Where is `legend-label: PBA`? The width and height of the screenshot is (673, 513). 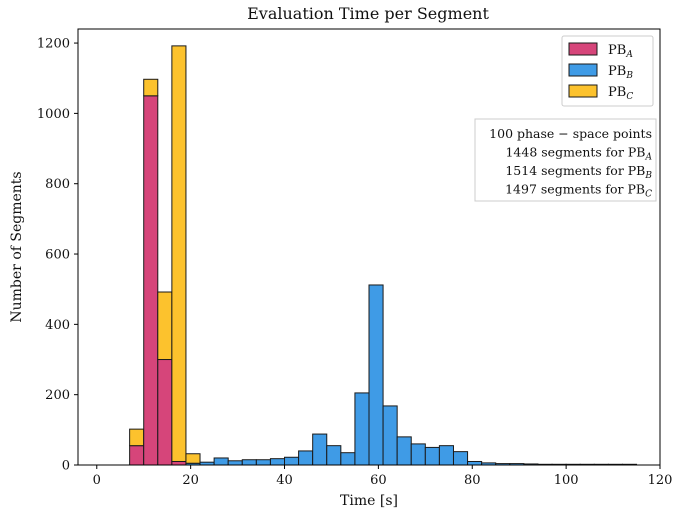
legend-label: PBA is located at coordinates (620, 51).